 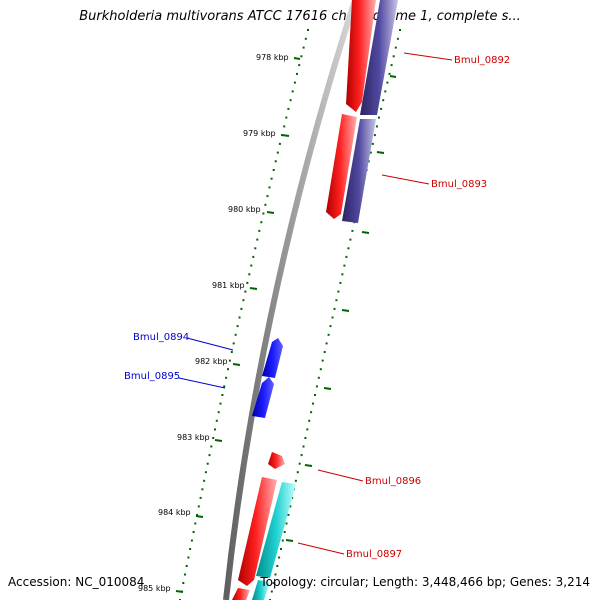 I want to click on gene-label-bmul-0897: Bmul_0897, so click(x=374, y=554).